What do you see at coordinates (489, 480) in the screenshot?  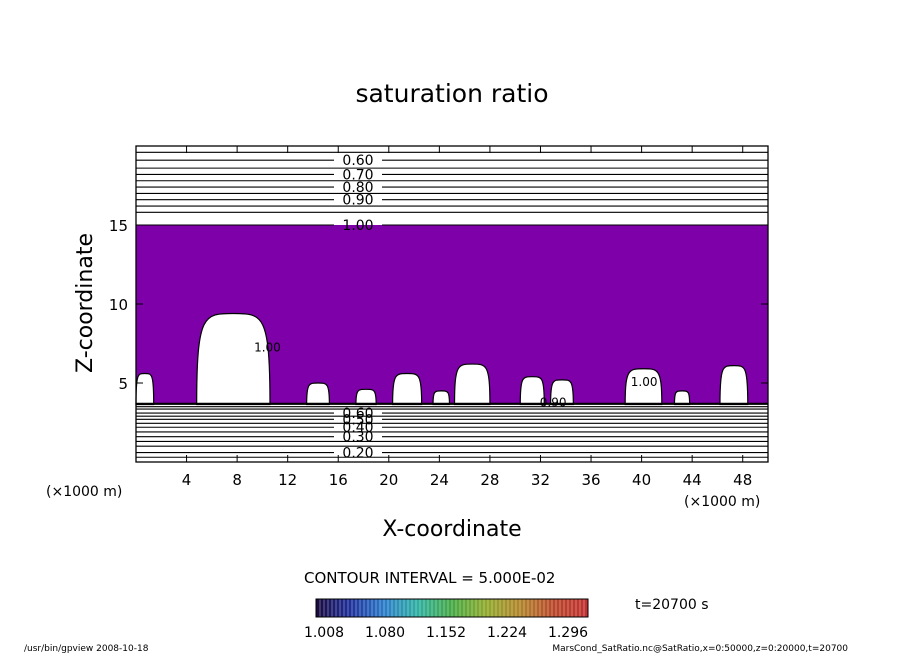 I see `x-tick-label: 28` at bounding box center [489, 480].